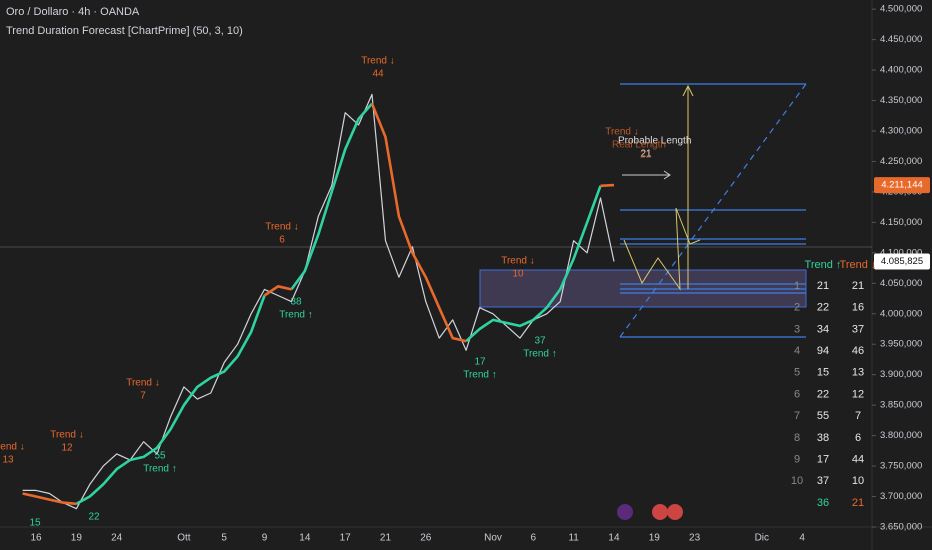  What do you see at coordinates (713, 210) in the screenshot?
I see `forecast-levels` at bounding box center [713, 210].